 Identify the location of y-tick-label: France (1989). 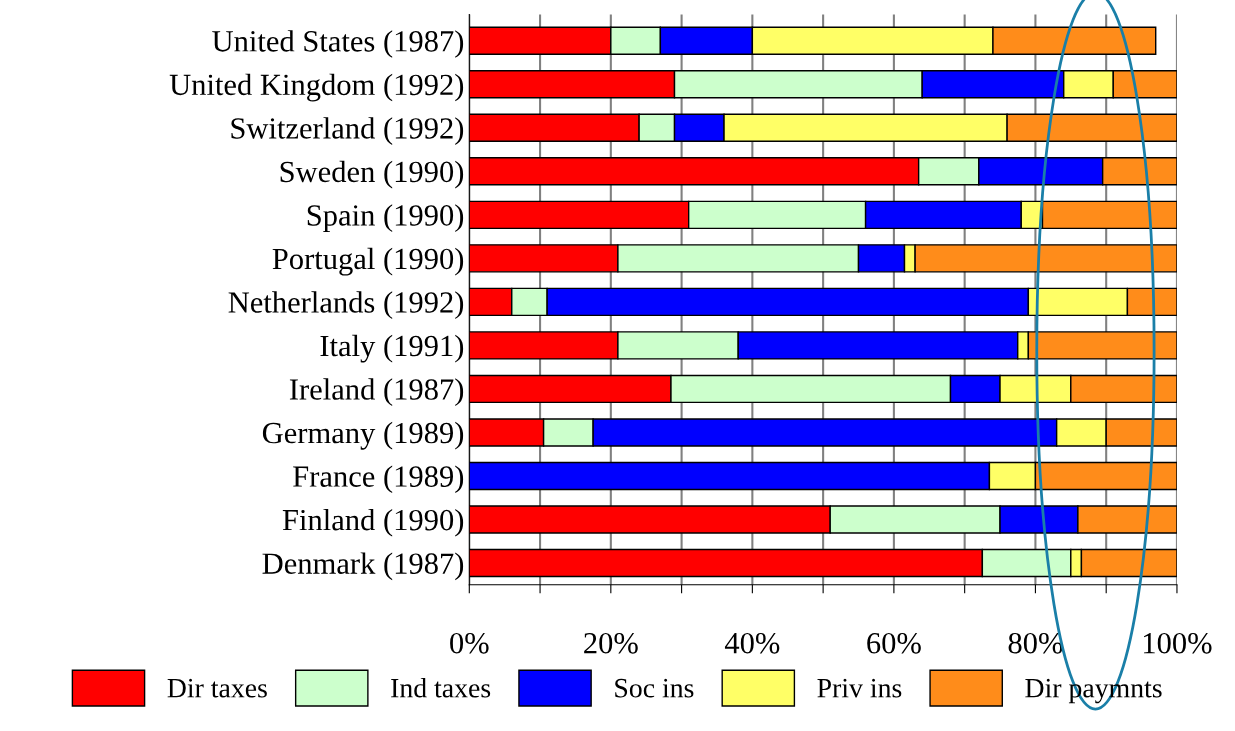
(378, 479).